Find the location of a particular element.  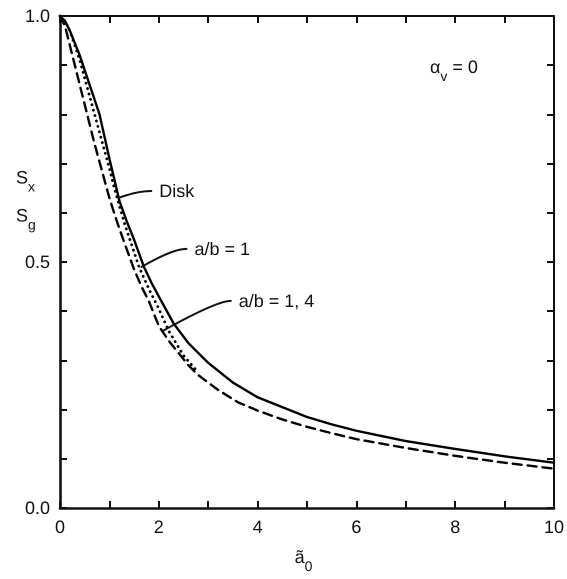

y-tick-label: 0.5 is located at coordinates (37, 262).